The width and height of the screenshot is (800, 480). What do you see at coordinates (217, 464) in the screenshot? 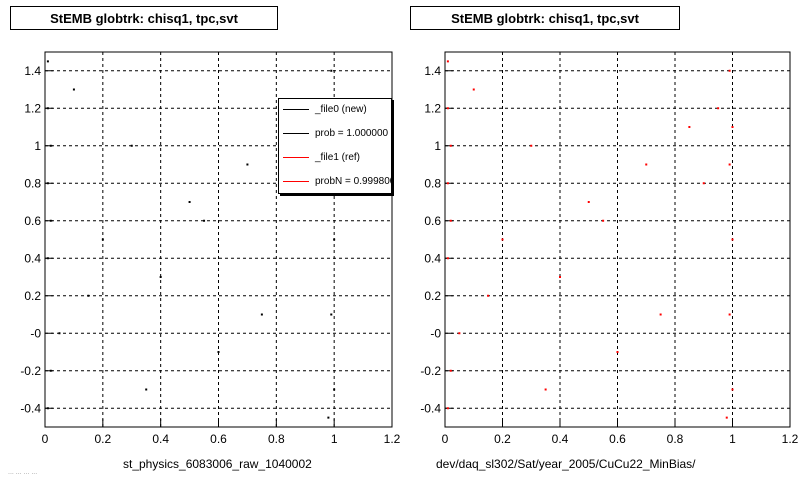
I see `x-axis-label-left: st_physics_6083006_raw_1040002` at bounding box center [217, 464].